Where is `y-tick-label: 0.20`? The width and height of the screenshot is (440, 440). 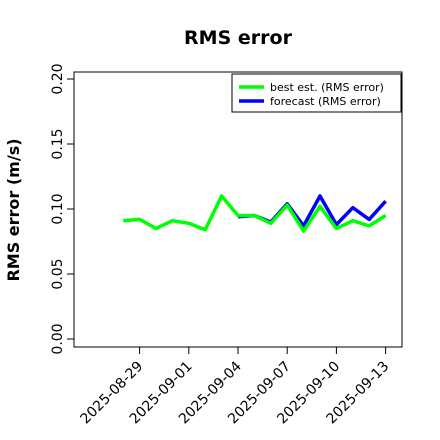 y-tick-label: 0.20 is located at coordinates (58, 78).